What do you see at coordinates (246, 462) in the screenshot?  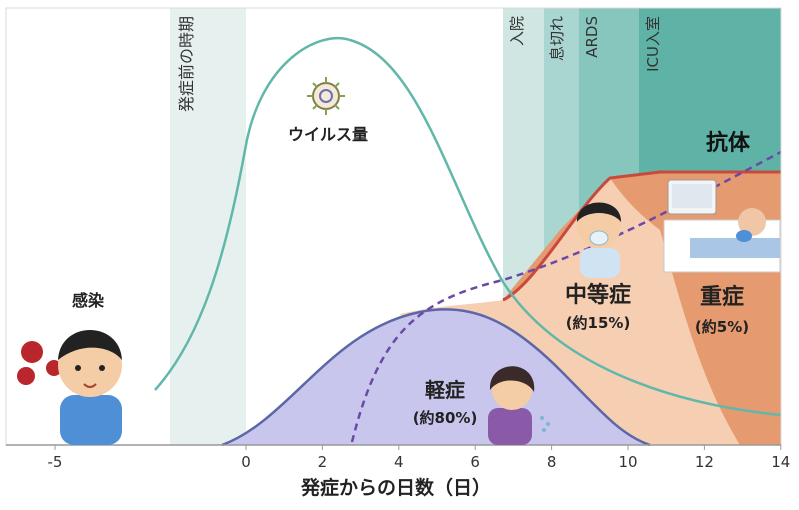 I see `x-tick-label: 0` at bounding box center [246, 462].